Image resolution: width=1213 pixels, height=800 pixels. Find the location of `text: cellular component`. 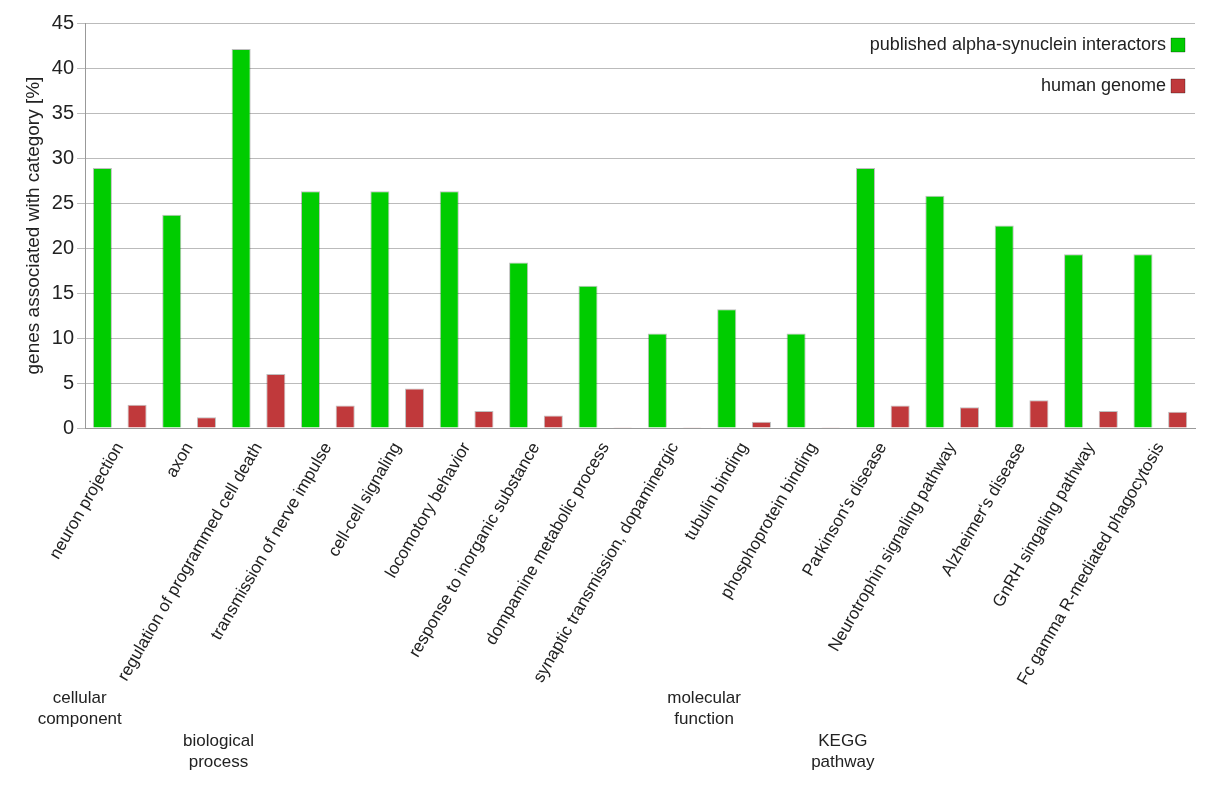

text: cellular component is located at coordinates (80, 708).